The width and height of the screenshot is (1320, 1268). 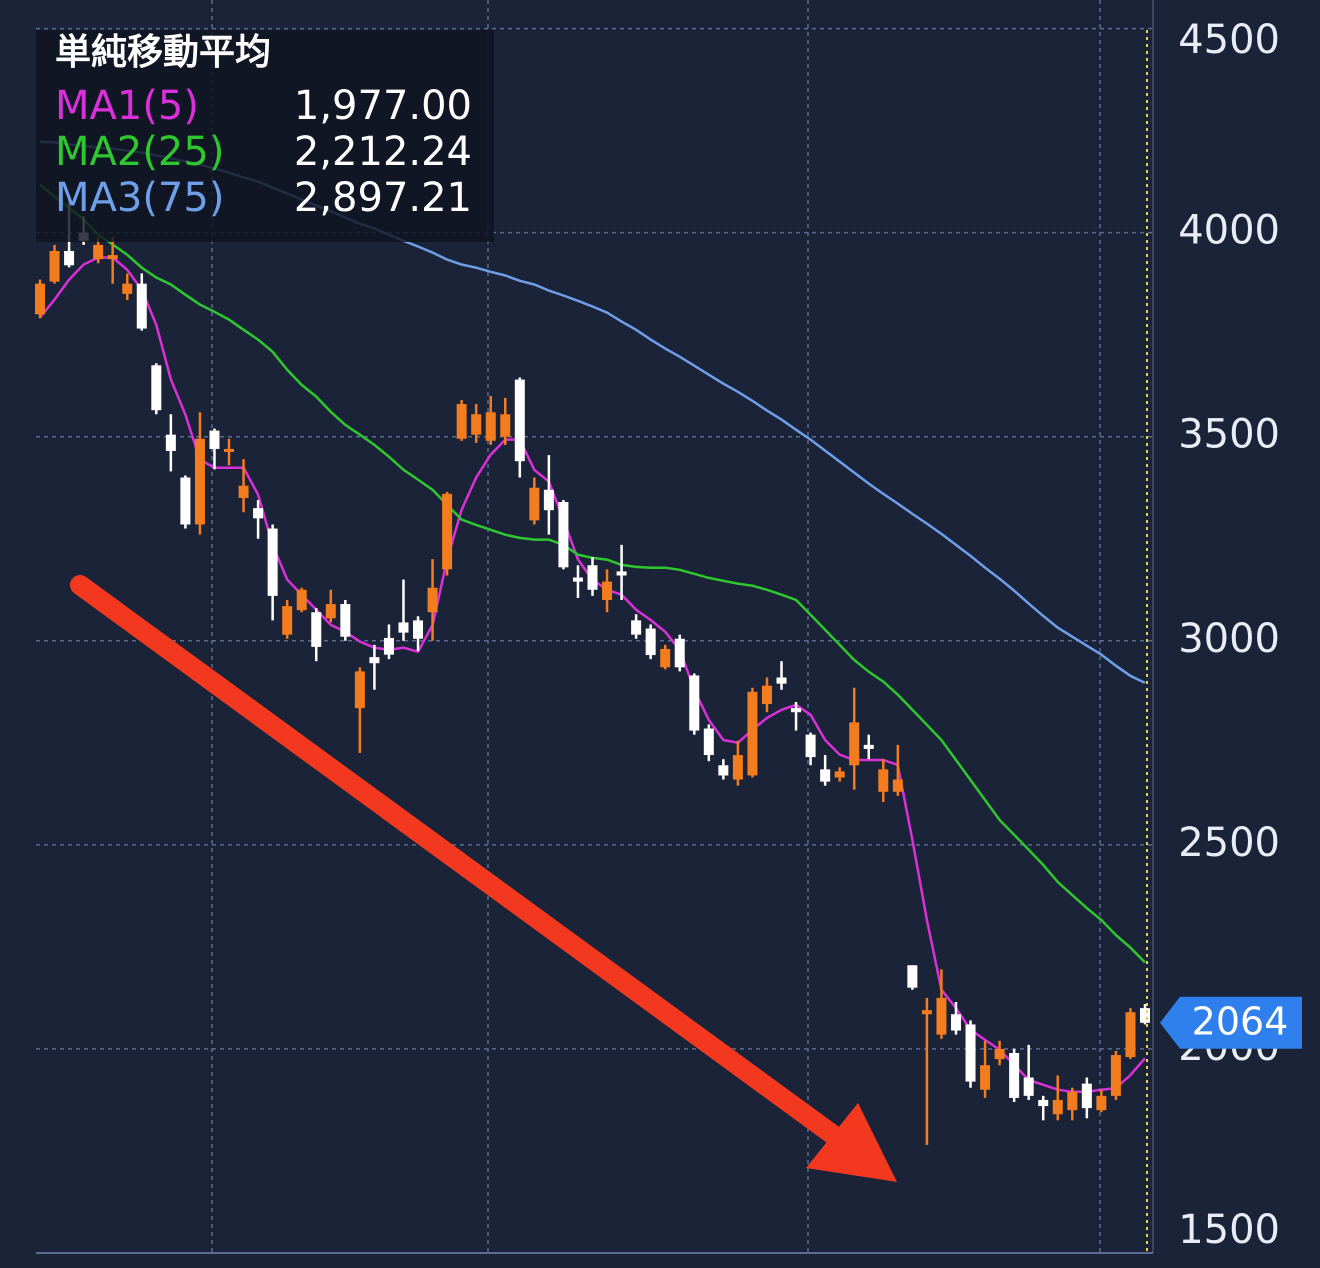 What do you see at coordinates (139, 198) in the screenshot?
I see `legend-label: MA3(75)` at bounding box center [139, 198].